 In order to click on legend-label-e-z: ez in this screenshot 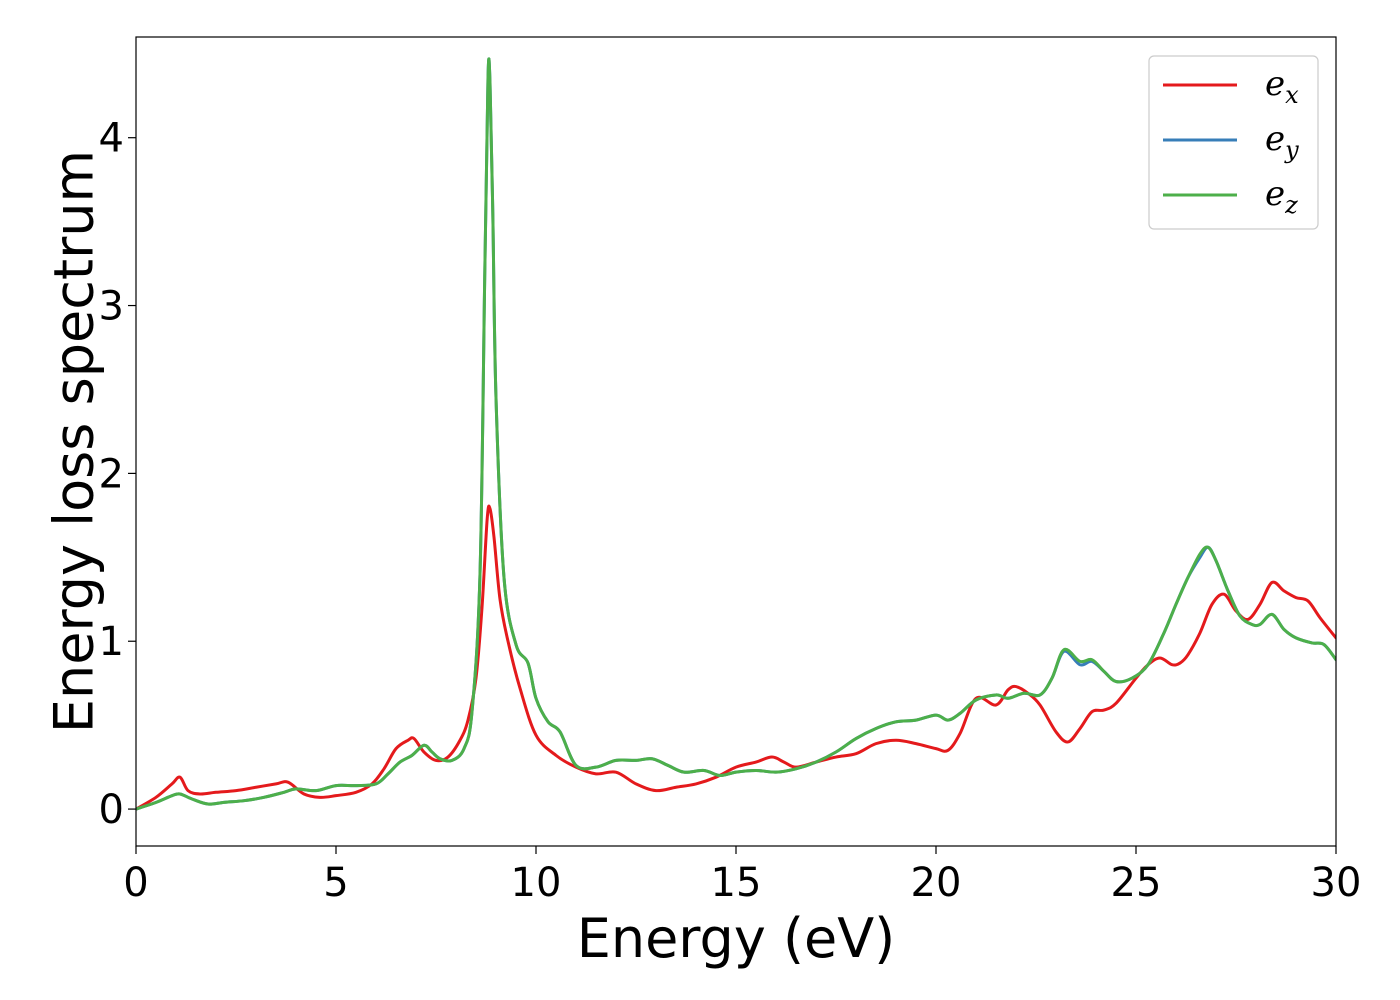, I will do `click(1281, 196)`.